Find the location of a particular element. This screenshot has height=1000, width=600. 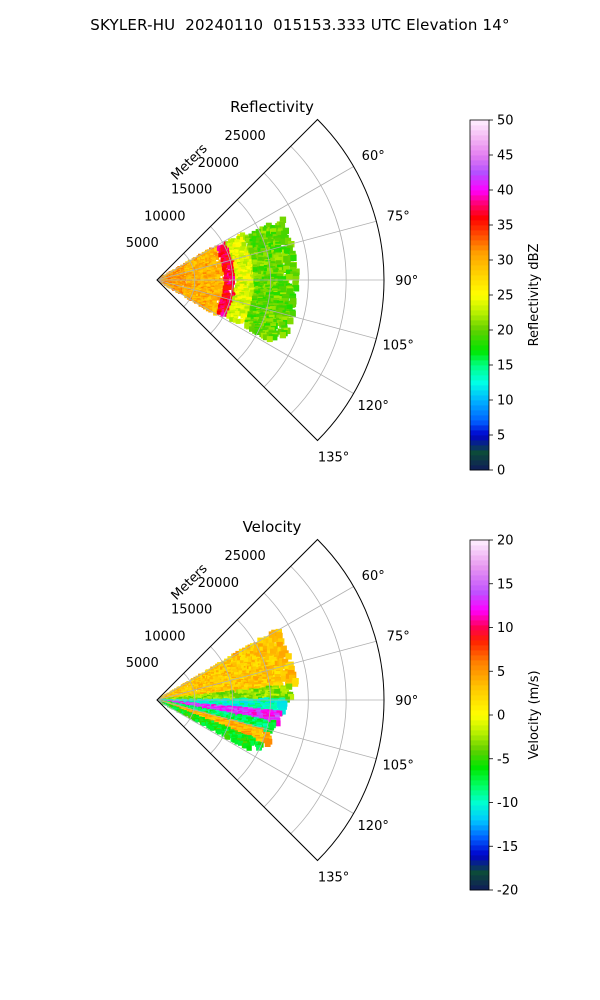

azimuth-tick-label: 75° is located at coordinates (398, 636).